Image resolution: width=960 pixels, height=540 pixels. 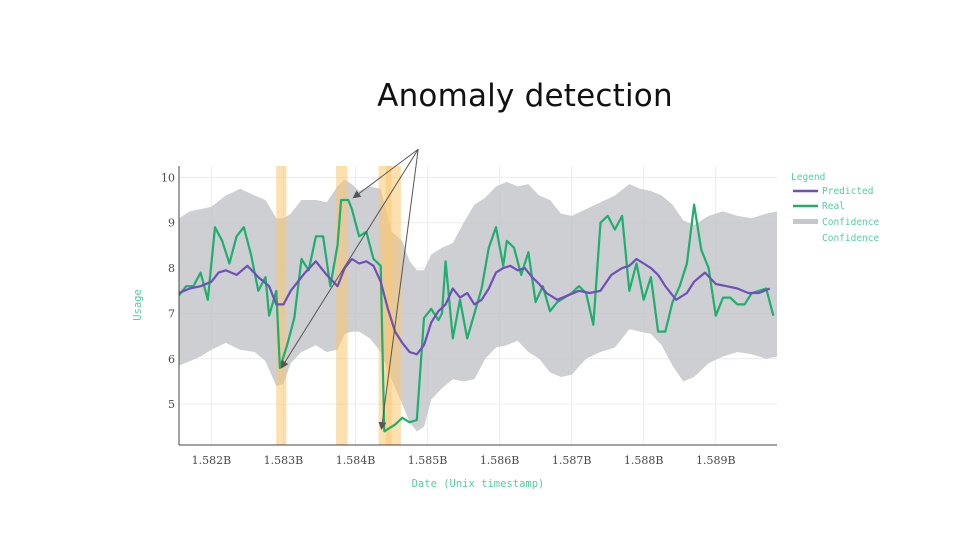 I want to click on legend-item-real: Real, so click(x=833, y=206).